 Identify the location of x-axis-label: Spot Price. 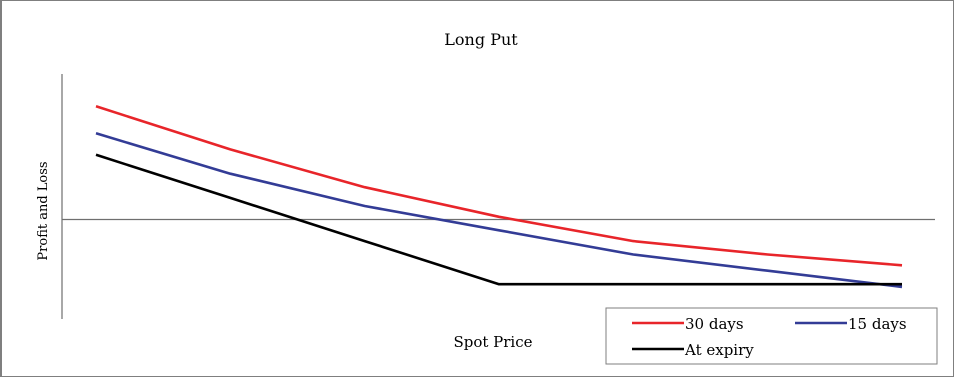
(492, 342).